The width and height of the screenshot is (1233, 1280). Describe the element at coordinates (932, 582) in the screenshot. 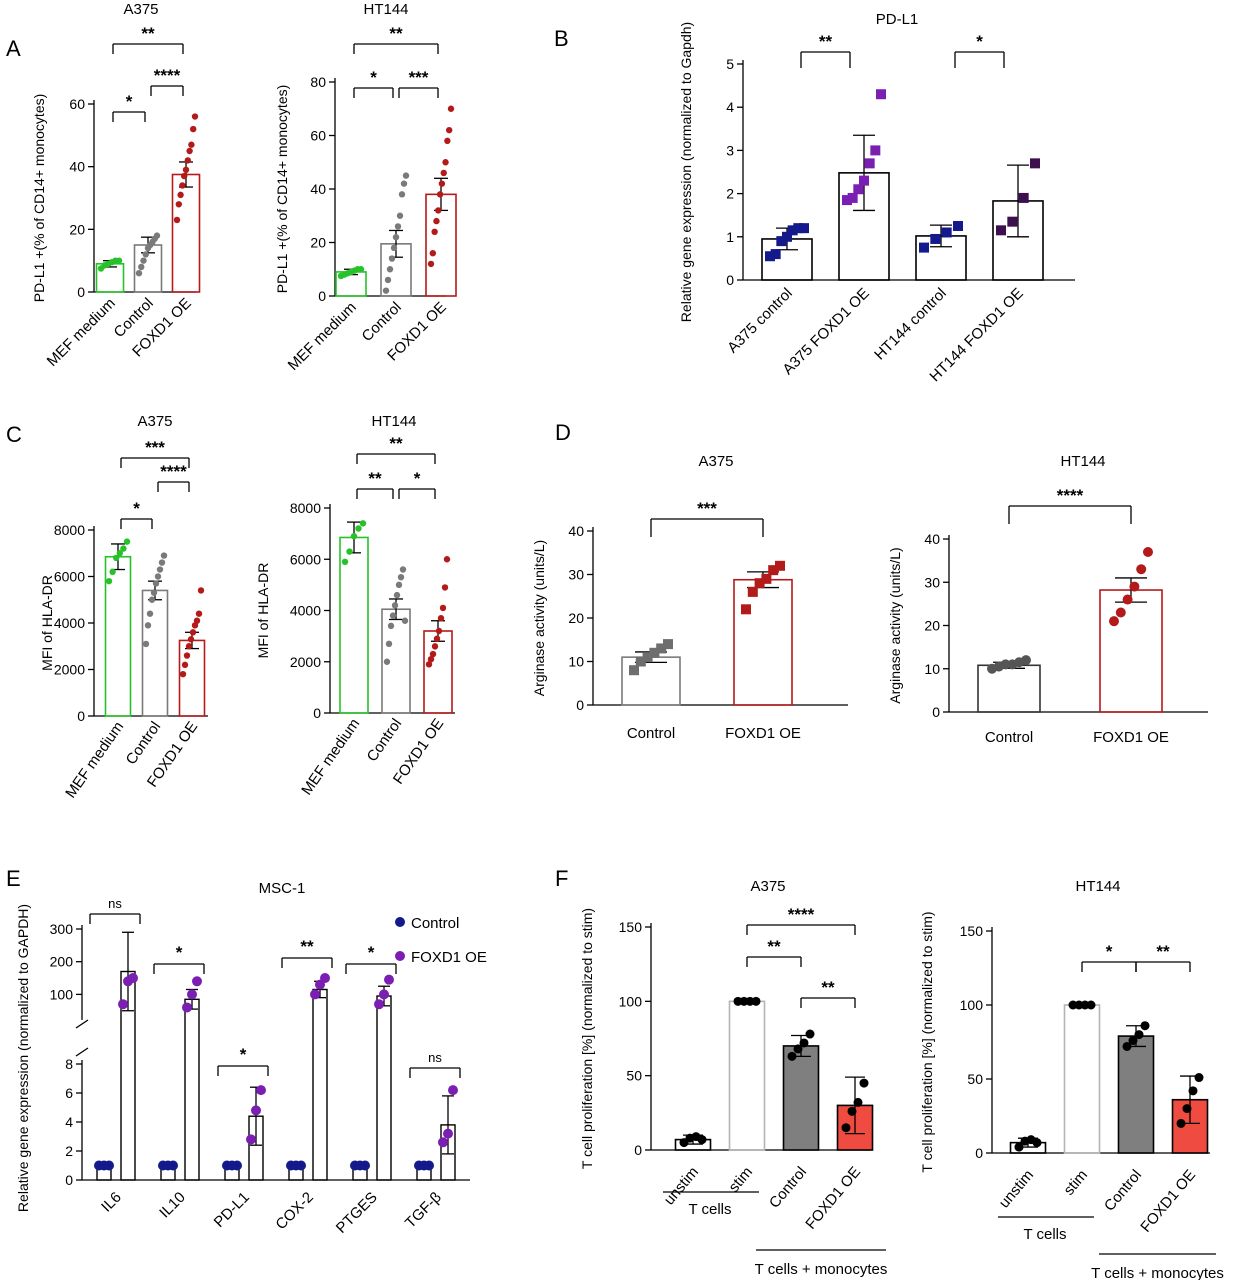

I see `chart-d2-ytick-label: 30` at that location.